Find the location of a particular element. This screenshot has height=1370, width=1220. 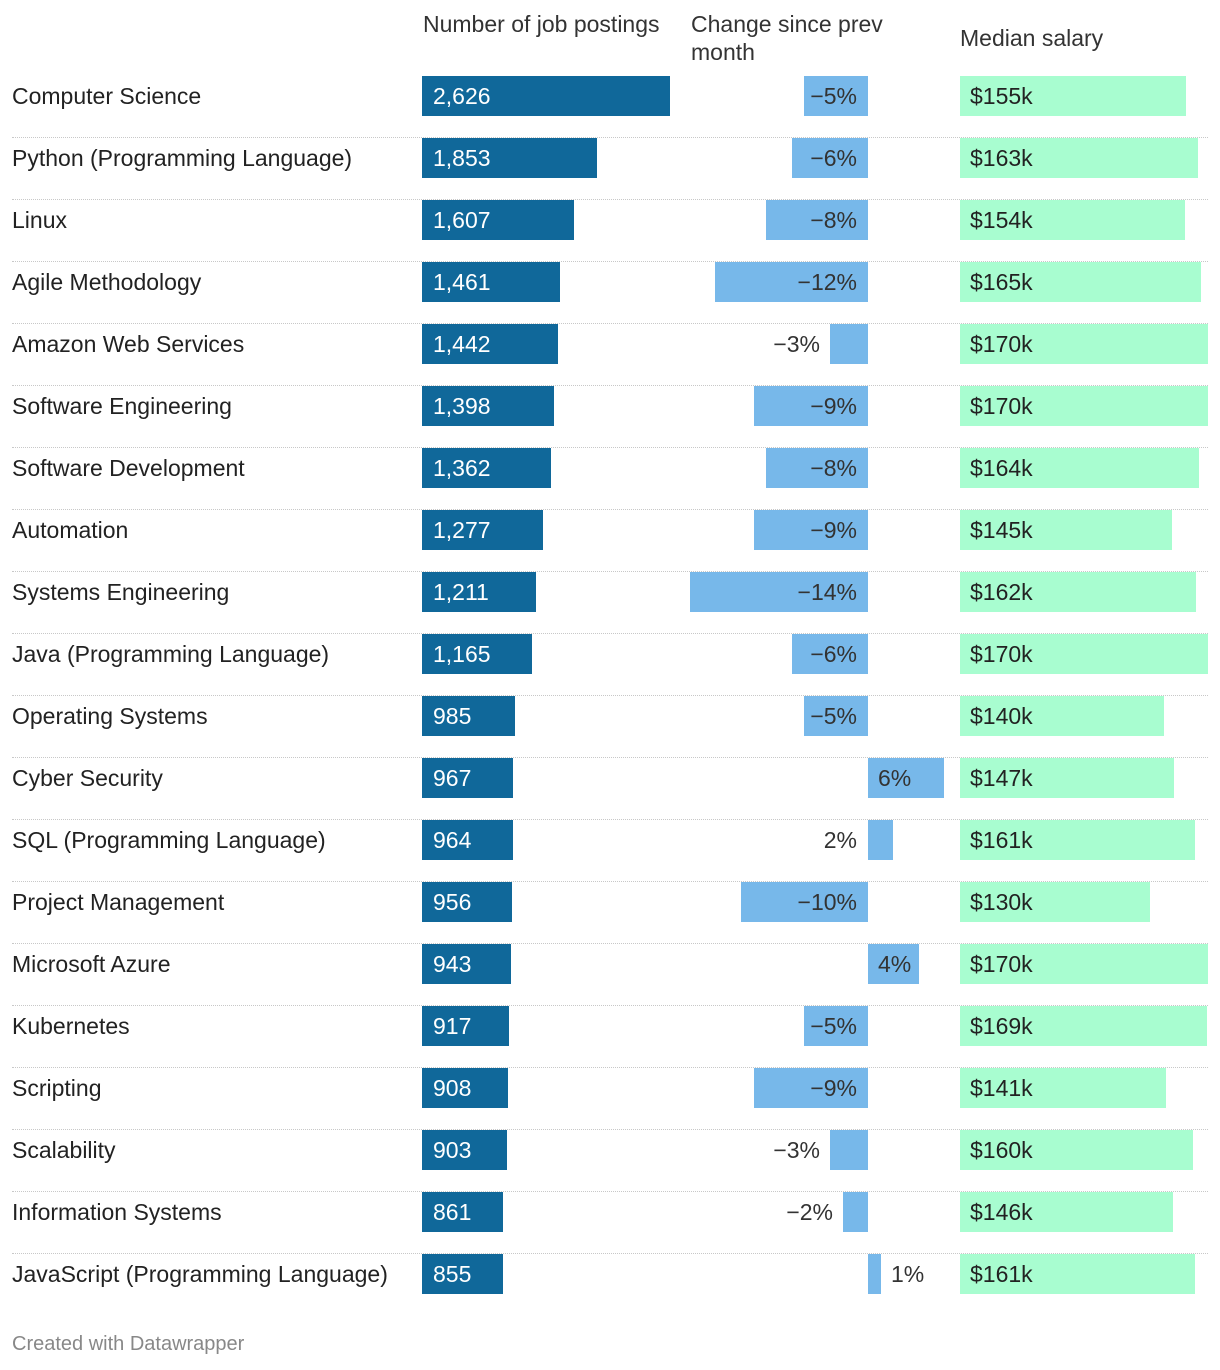

change-value: −5% is located at coordinates (833, 1026).